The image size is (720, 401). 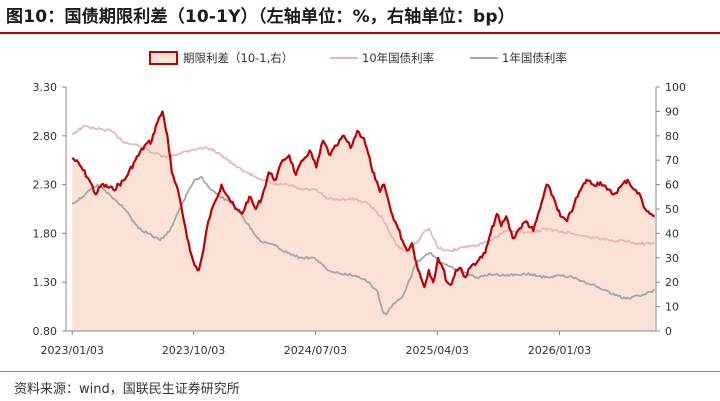 I want to click on title-divider, so click(x=360, y=33).